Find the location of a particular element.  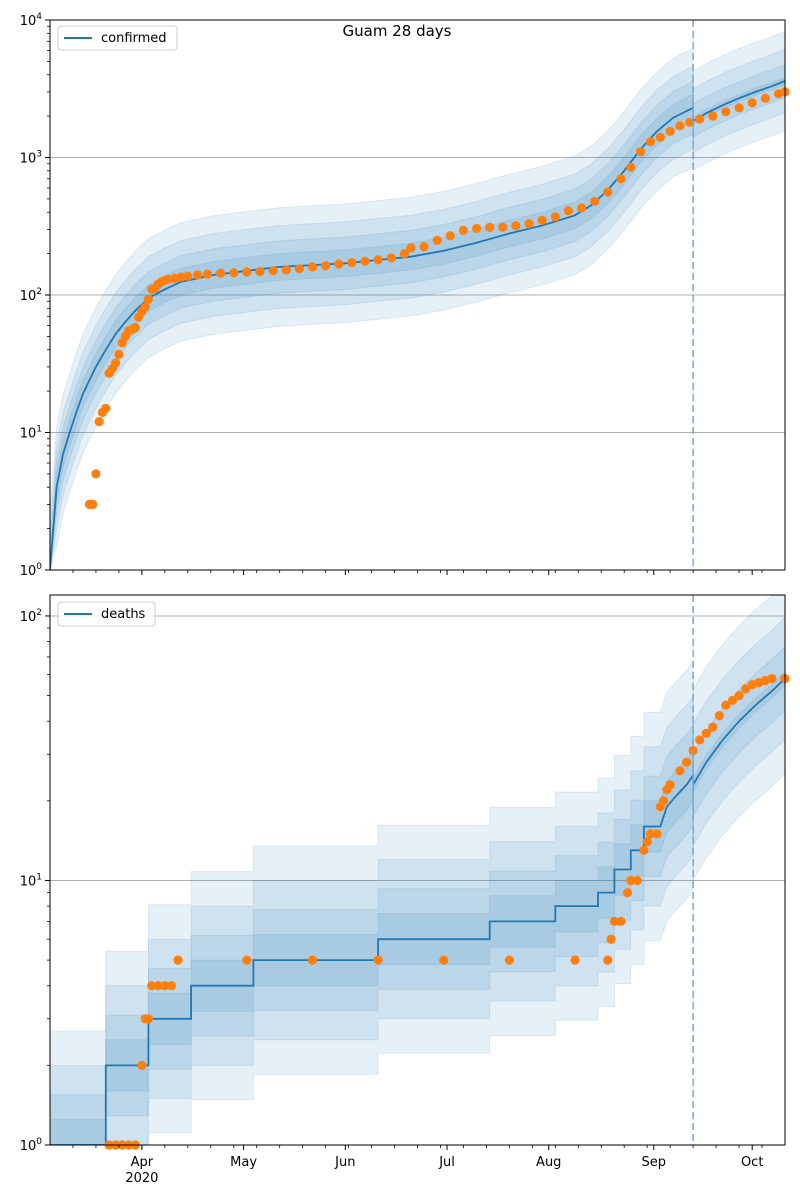

confirmed-forecast-bands is located at coordinates (738, 101).